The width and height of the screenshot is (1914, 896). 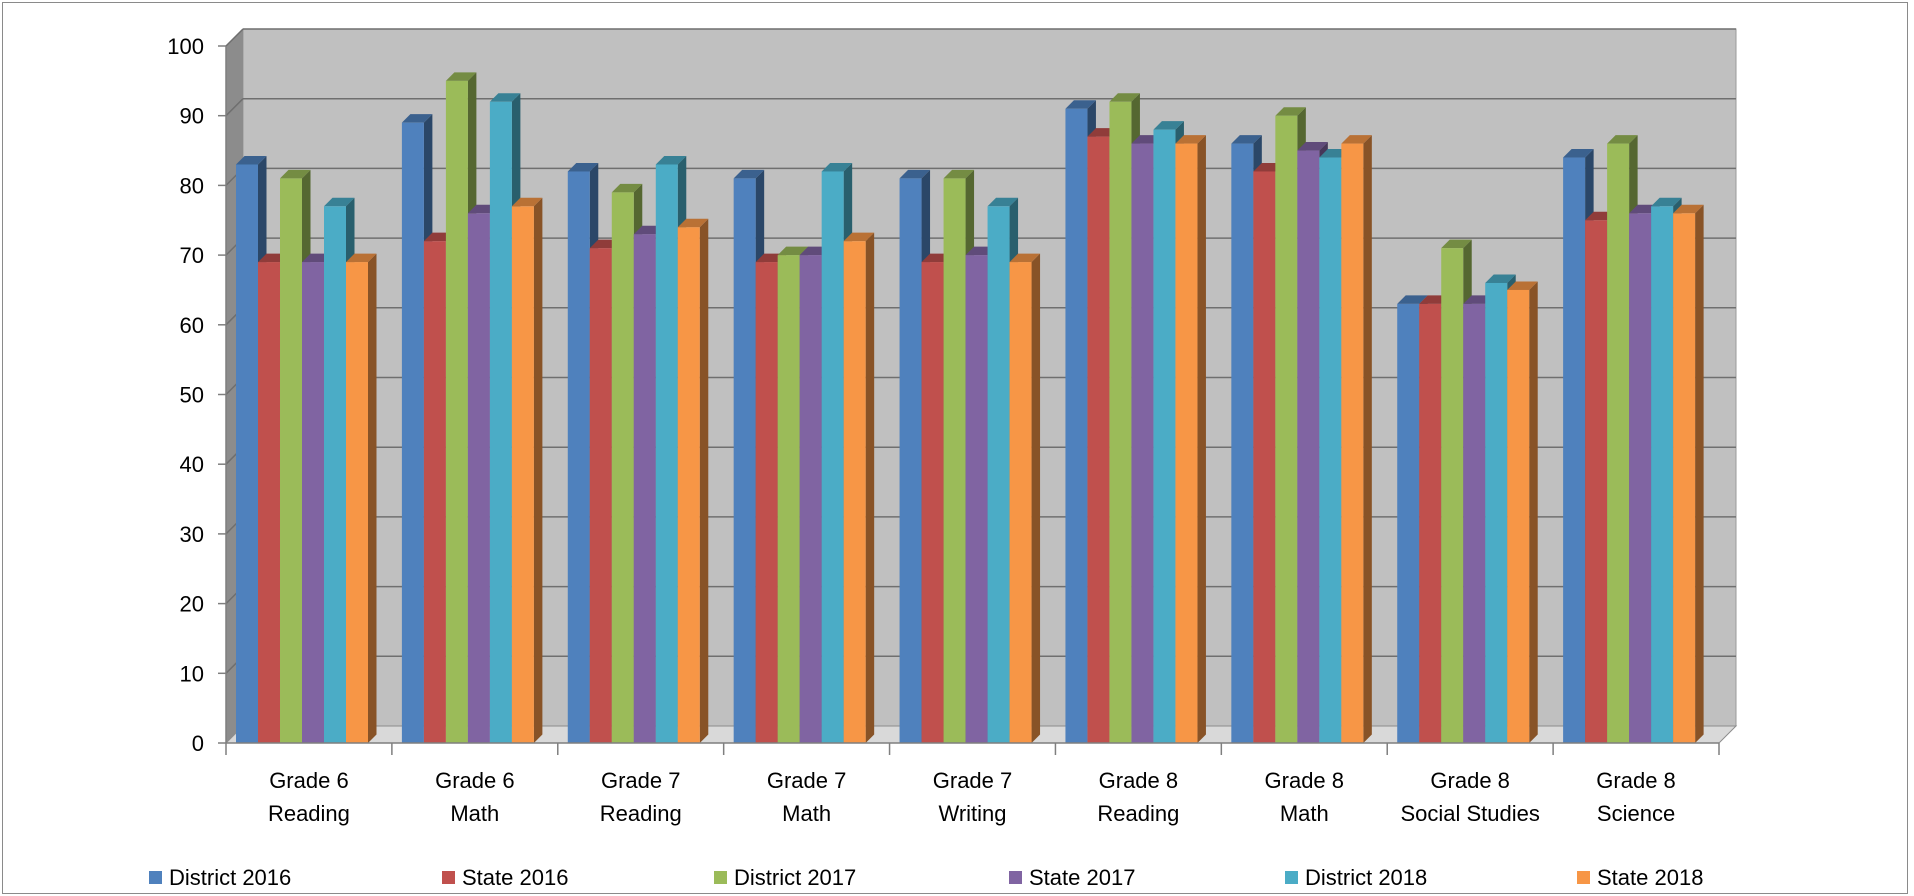 I want to click on legend-label: District 2016, so click(x=230, y=877).